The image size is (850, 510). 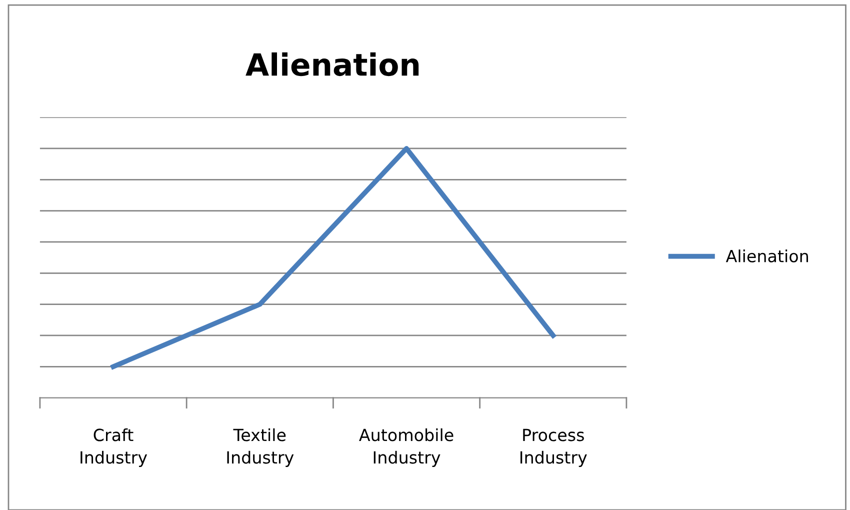 I want to click on legend-label: Alienation, so click(x=767, y=255).